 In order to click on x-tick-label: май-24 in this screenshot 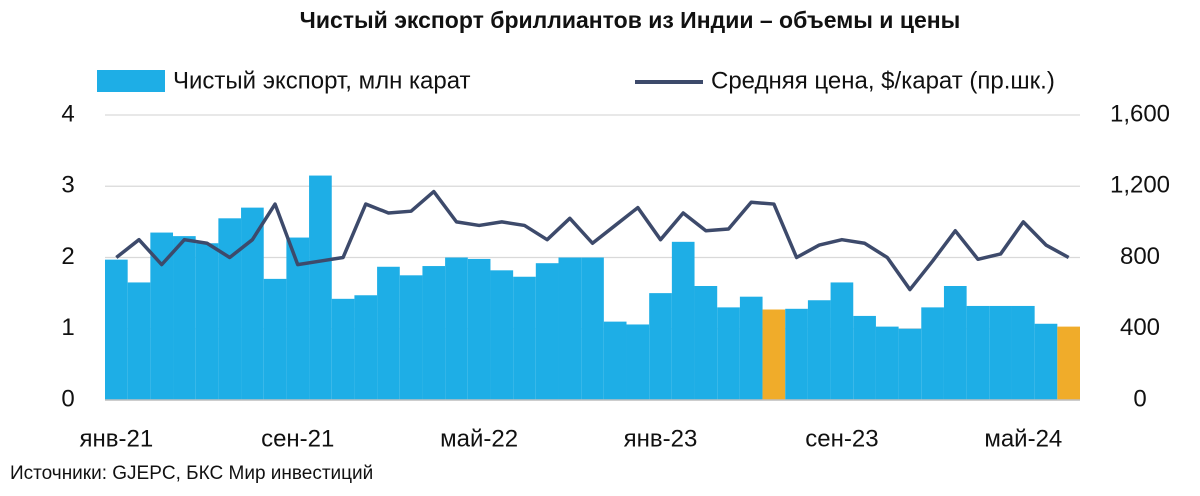, I will do `click(1023, 438)`.